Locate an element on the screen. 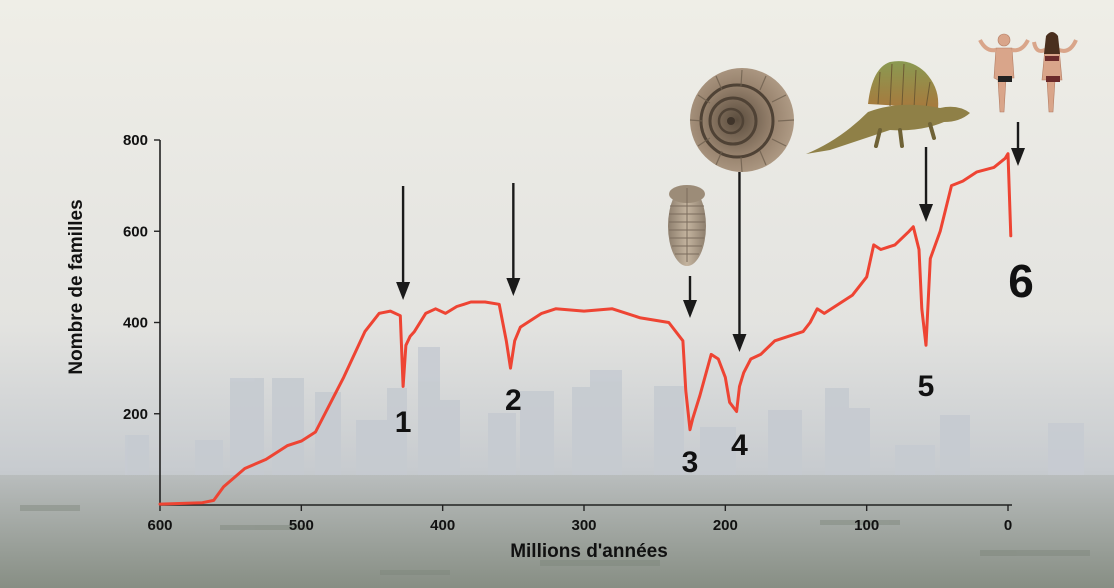  x-tick-label: 300 is located at coordinates (583, 525).